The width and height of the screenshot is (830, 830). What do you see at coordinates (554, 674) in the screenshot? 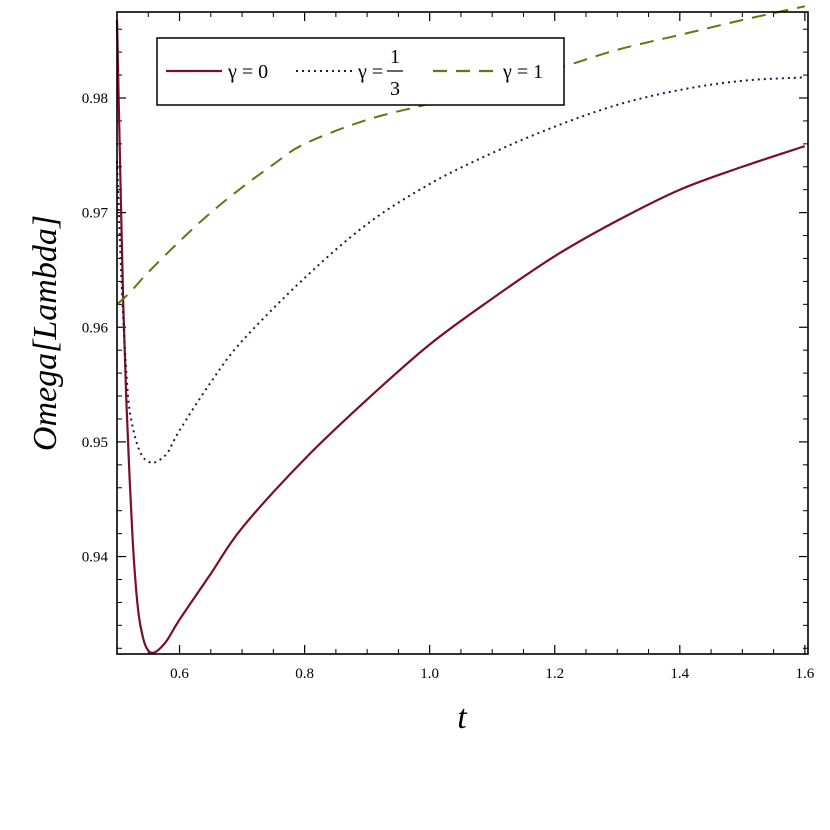
I see `x-tick-label: 1.2` at bounding box center [554, 674].